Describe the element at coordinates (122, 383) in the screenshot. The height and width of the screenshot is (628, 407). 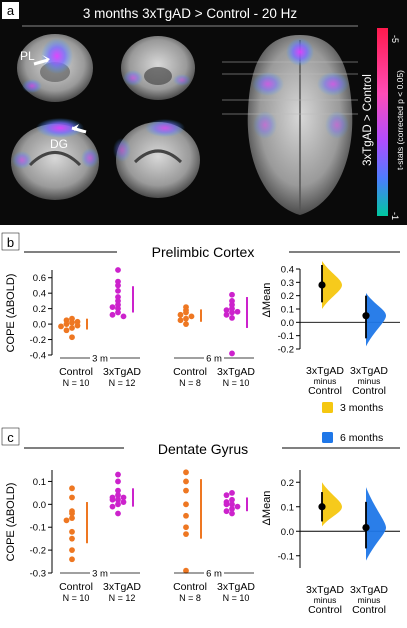
I see `n-label: N = 12` at that location.